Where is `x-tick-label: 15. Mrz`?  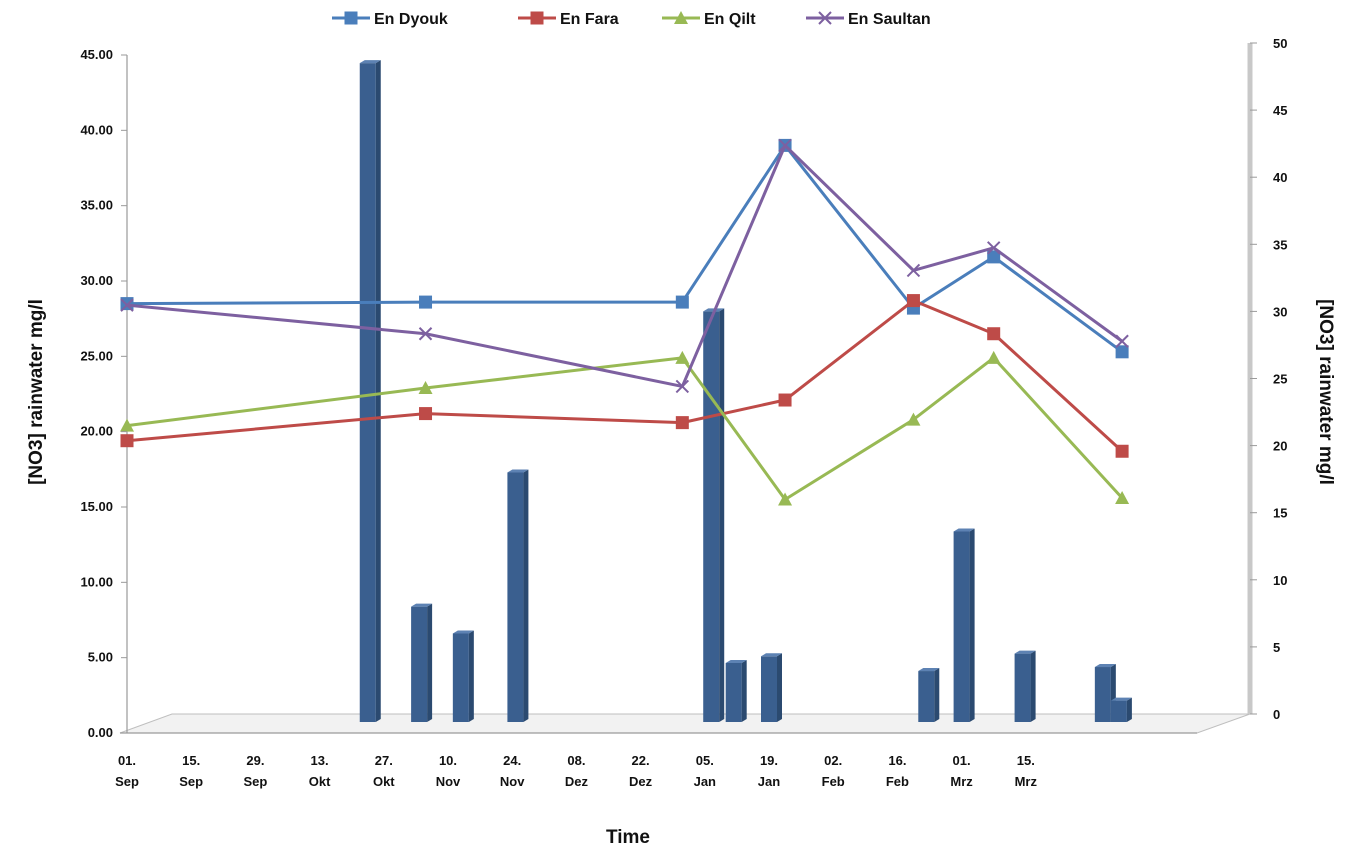 x-tick-label: 15. Mrz is located at coordinates (1026, 771).